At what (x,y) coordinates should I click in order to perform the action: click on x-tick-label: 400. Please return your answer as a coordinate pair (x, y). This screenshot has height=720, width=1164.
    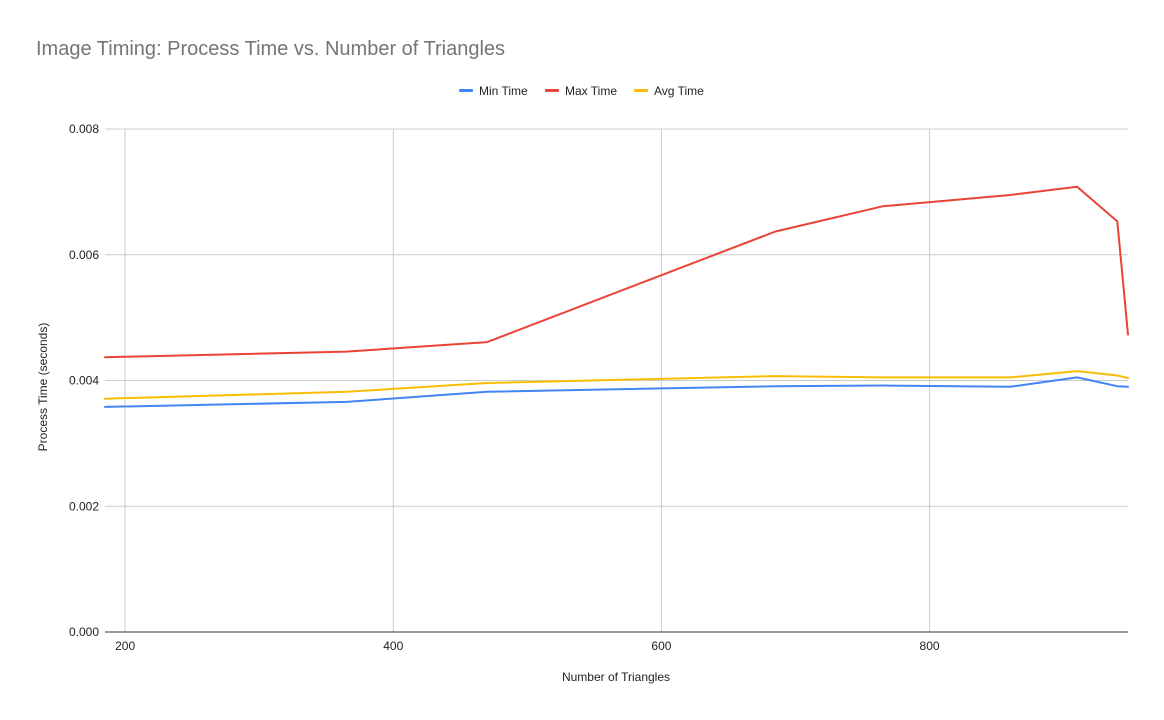
    Looking at the image, I should click on (393, 646).